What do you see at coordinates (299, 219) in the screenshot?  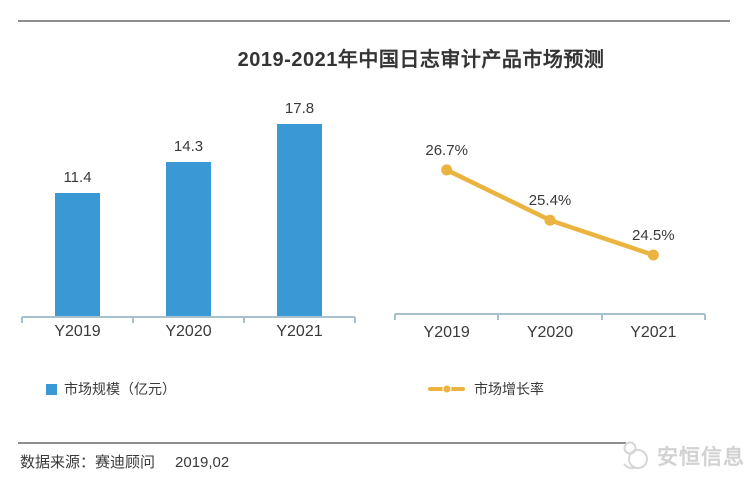 I see `bar-Y2021` at bounding box center [299, 219].